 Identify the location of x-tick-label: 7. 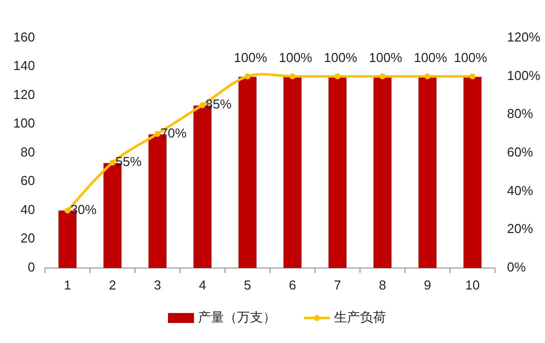
(338, 284).